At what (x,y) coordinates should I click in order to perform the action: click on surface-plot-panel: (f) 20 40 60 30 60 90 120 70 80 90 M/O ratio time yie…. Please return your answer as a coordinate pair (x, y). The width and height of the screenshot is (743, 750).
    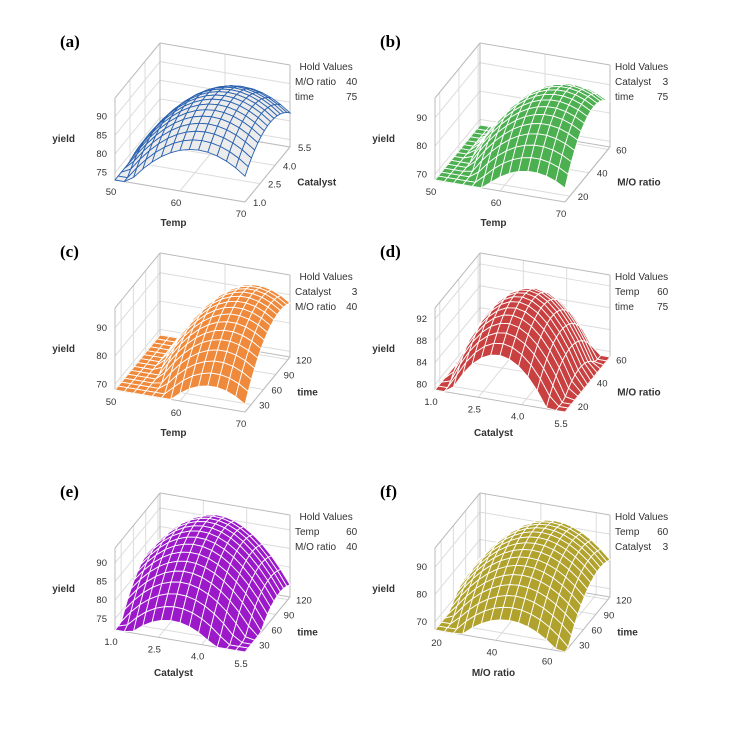
    Looking at the image, I should click on (525, 585).